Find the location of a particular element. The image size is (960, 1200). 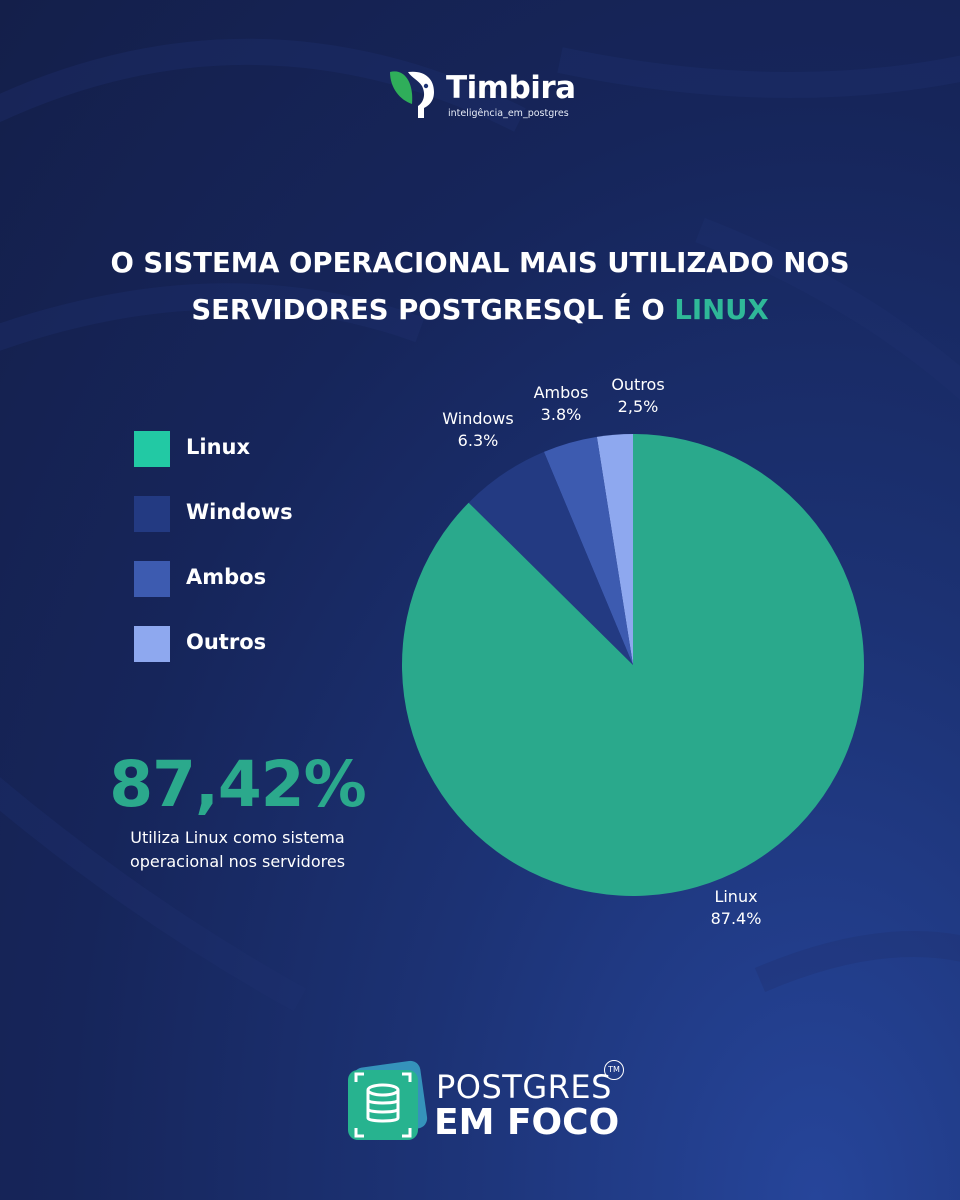

legend-label-outros: Outros is located at coordinates (226, 642).